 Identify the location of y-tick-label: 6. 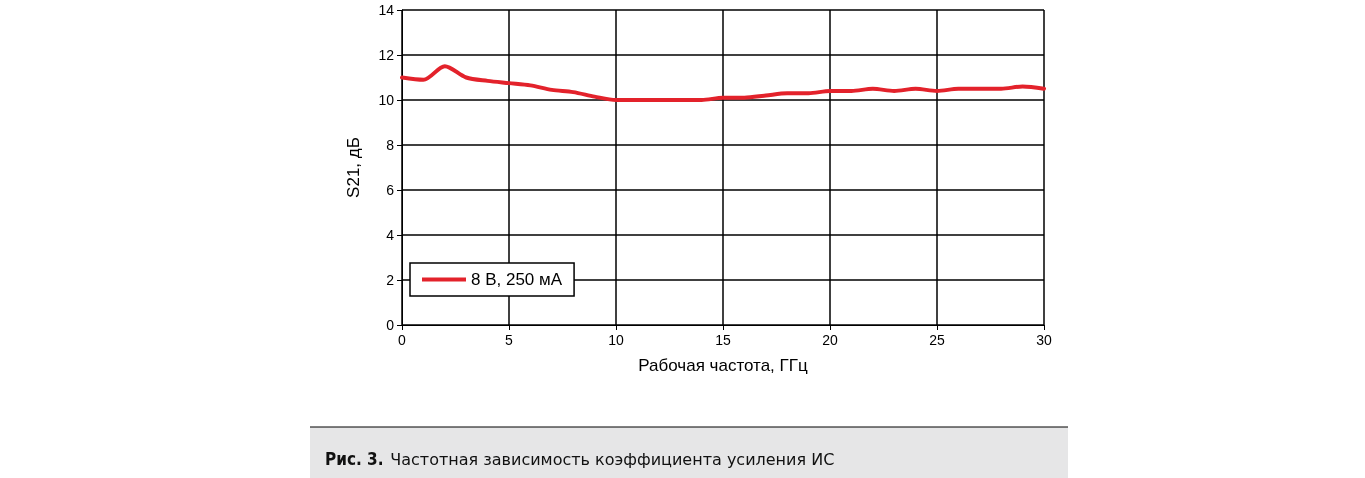
(390, 190).